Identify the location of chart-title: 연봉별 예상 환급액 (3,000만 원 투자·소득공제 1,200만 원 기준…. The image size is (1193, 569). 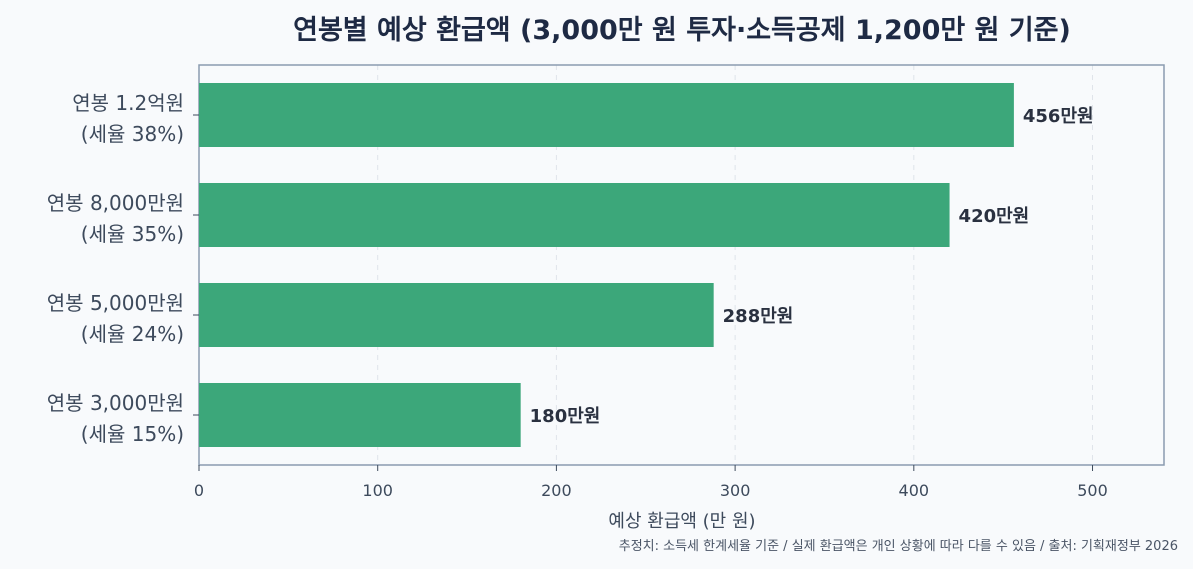
(682, 30).